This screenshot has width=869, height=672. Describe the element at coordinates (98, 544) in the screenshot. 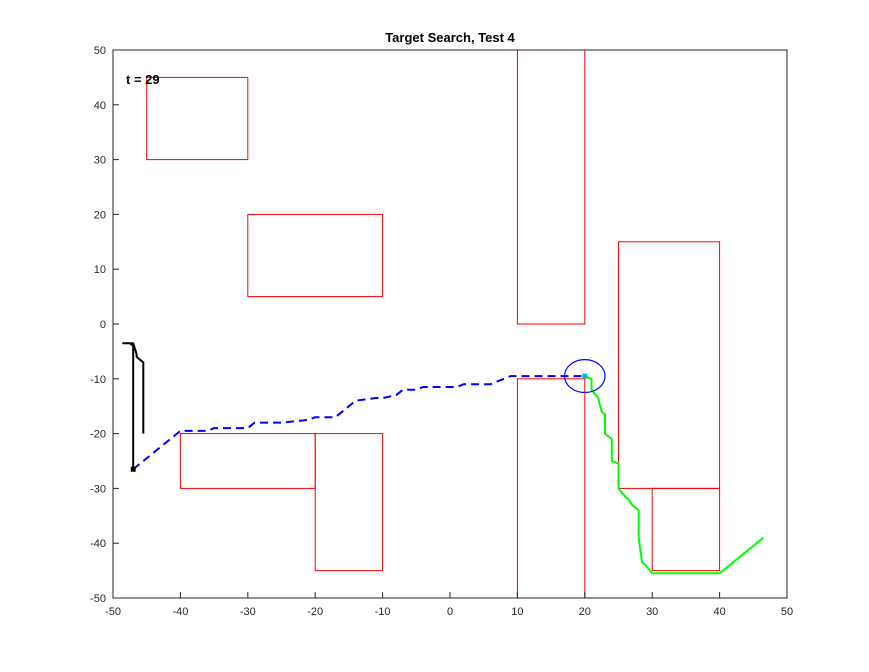

I see `y-tick-label: -40` at that location.